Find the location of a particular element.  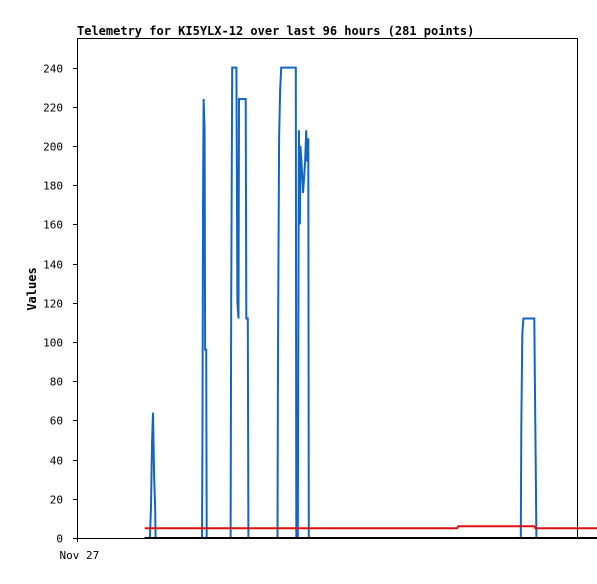

y-tick-label: 240 is located at coordinates (53, 69).